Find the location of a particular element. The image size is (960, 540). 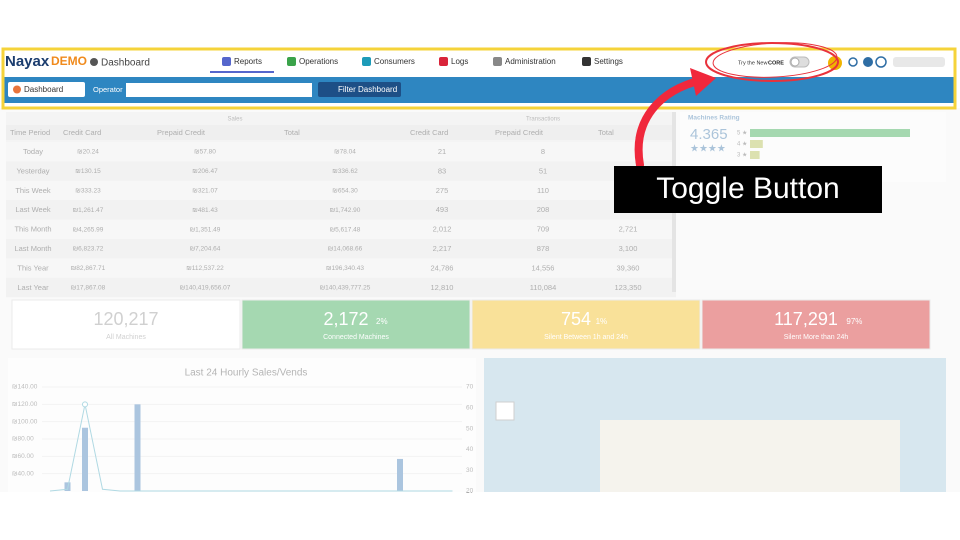

nav-item: Reports is located at coordinates (248, 61).